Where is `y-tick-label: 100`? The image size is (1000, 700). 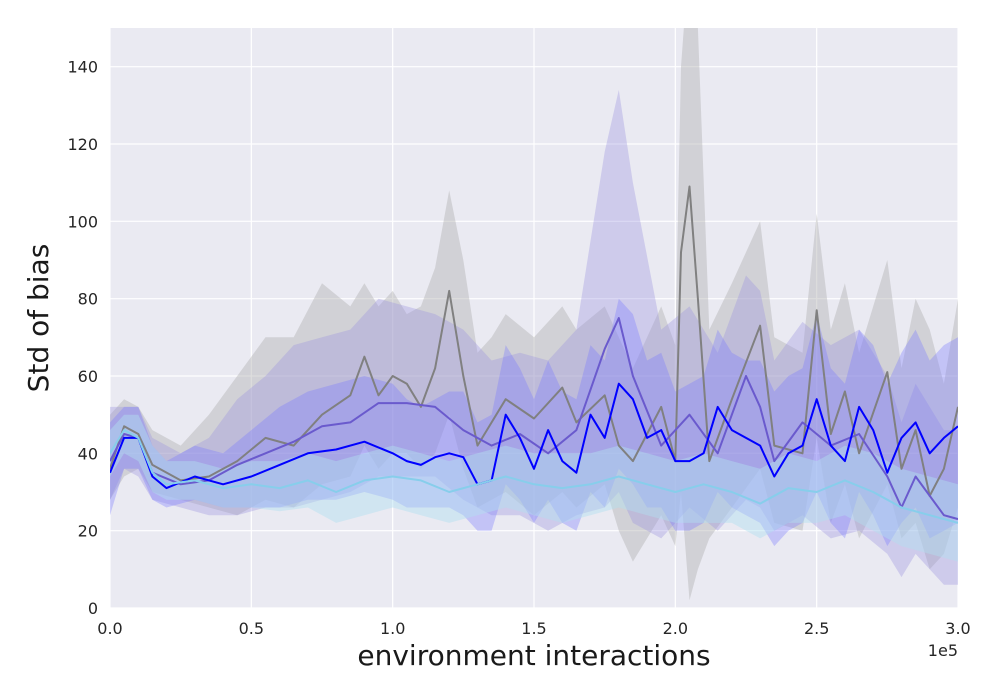
y-tick-label: 100 is located at coordinates (82, 221).